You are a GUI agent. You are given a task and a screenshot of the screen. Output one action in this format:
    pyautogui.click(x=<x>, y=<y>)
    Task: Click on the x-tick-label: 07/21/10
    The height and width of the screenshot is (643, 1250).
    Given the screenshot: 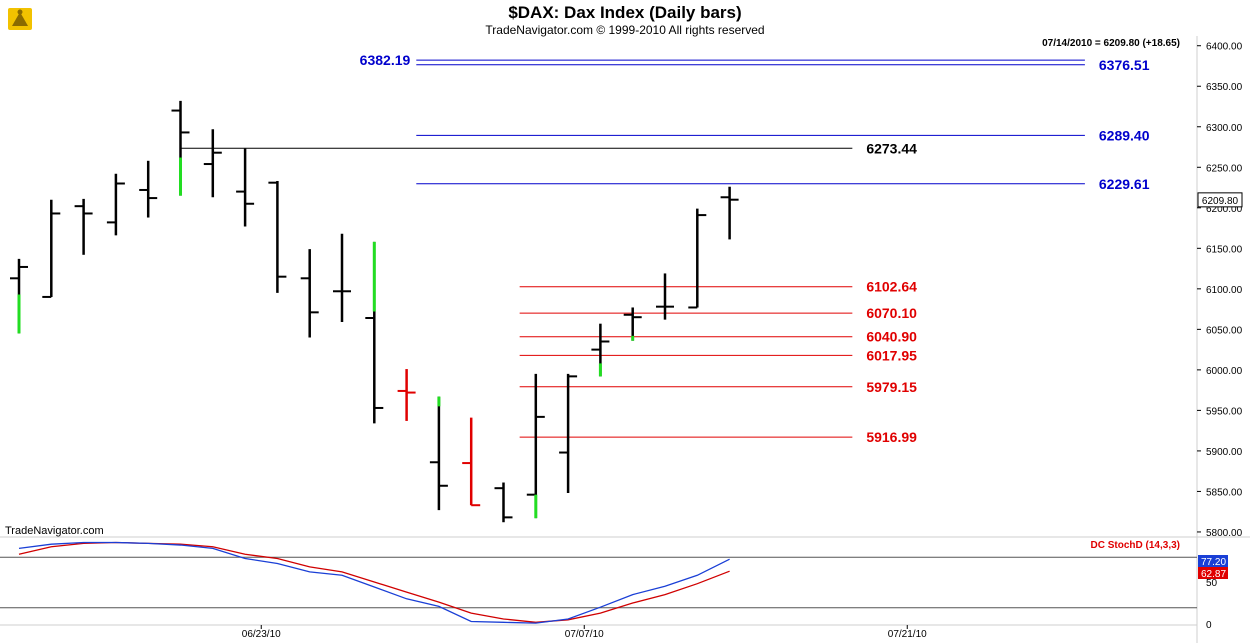 What is the action you would take?
    pyautogui.click(x=907, y=634)
    